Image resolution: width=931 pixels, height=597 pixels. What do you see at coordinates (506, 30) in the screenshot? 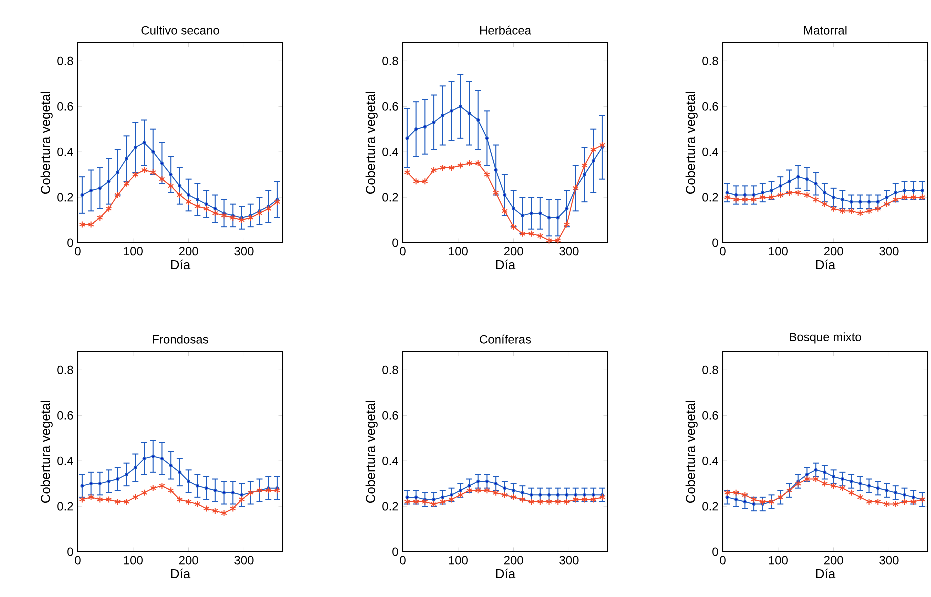
I see `chart-title: Herbácea` at bounding box center [506, 30].